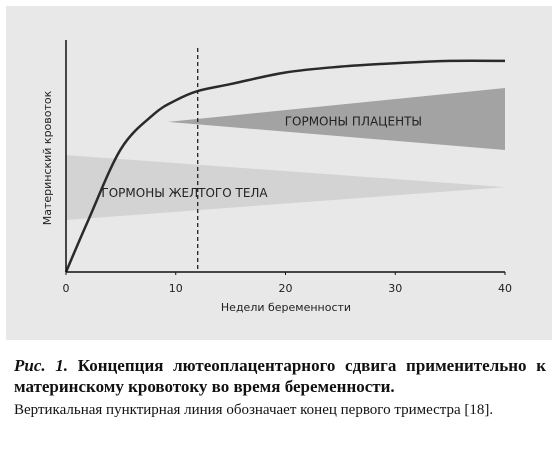 Image resolution: width=558 pixels, height=456 pixels. Describe the element at coordinates (353, 121) in the screenshot. I see `wedge-label: ГОРМОНЫ ПЛАЦЕНТЫ` at that location.